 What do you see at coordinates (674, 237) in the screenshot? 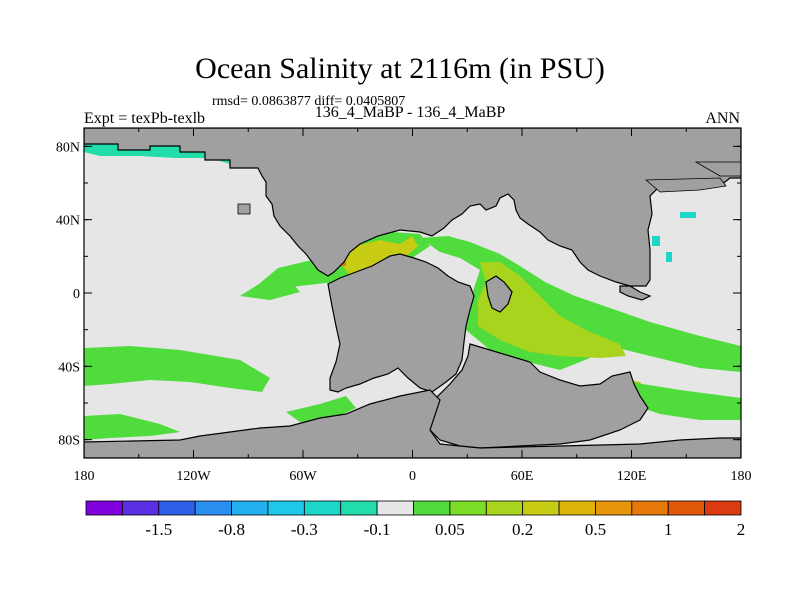
I see `pacific-cyan-specks` at bounding box center [674, 237].